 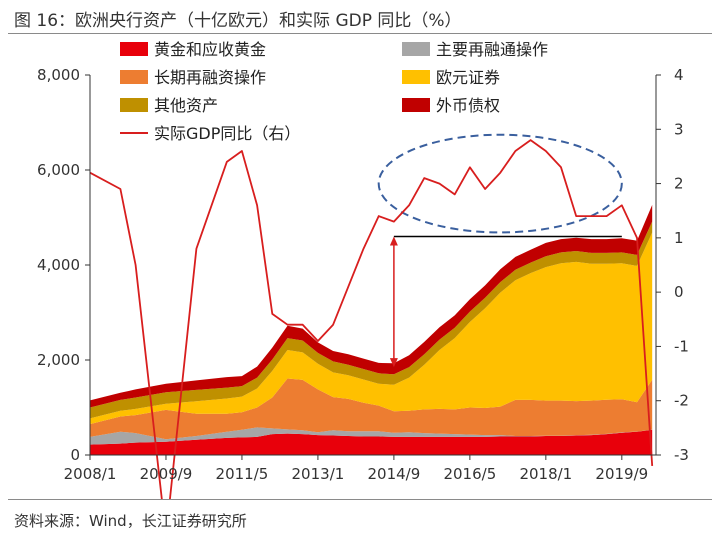 I want to click on legend-item: 主要再融通操作, so click(x=475, y=49).